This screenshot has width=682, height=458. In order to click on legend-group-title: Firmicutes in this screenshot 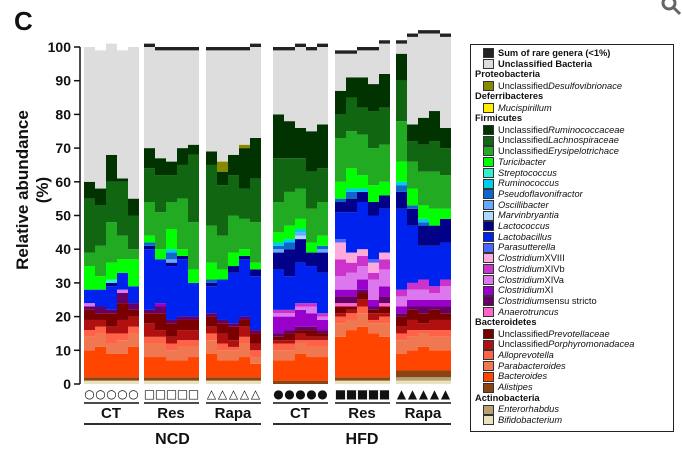, I will do `click(499, 118)`.